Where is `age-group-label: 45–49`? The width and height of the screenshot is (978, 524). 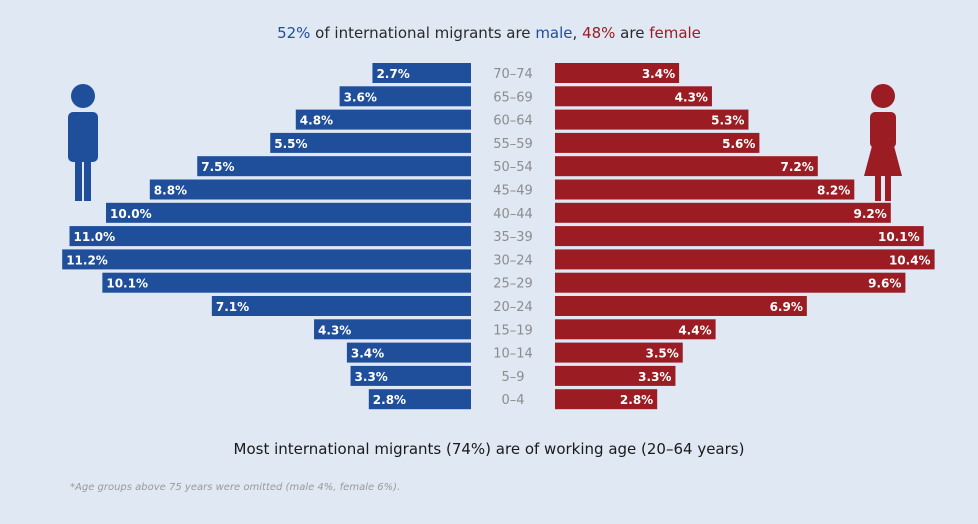
age-group-label: 45–49 is located at coordinates (513, 191).